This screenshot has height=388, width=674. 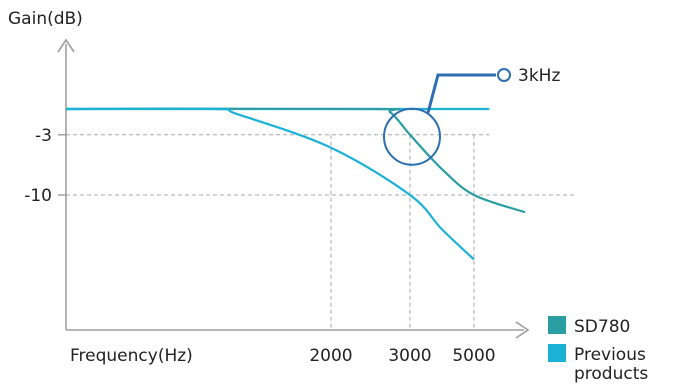 I want to click on x-tick-label-2: 5000, so click(x=473, y=356).